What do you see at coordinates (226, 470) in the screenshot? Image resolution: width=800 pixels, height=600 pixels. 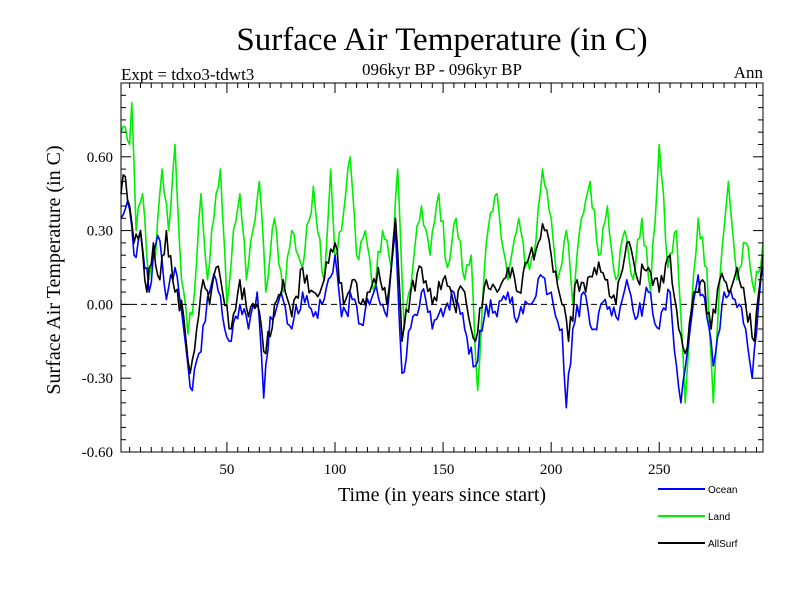 I see `x-tick-label: 50` at bounding box center [226, 470].